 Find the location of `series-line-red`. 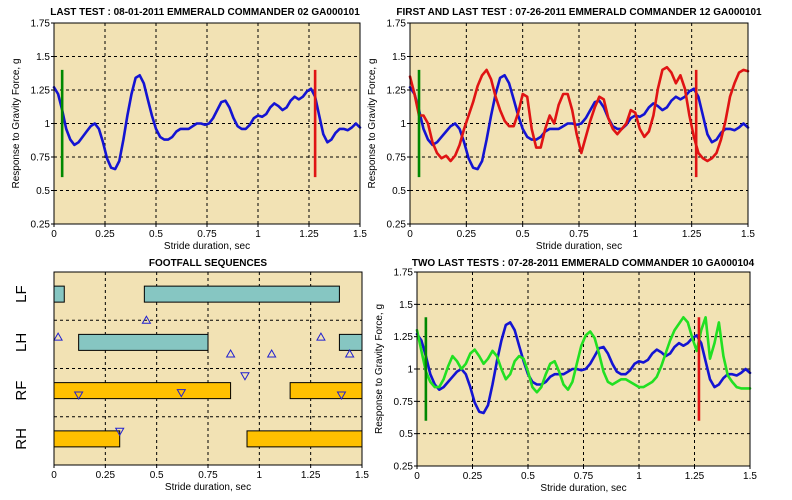

series-line-red is located at coordinates (579, 114).